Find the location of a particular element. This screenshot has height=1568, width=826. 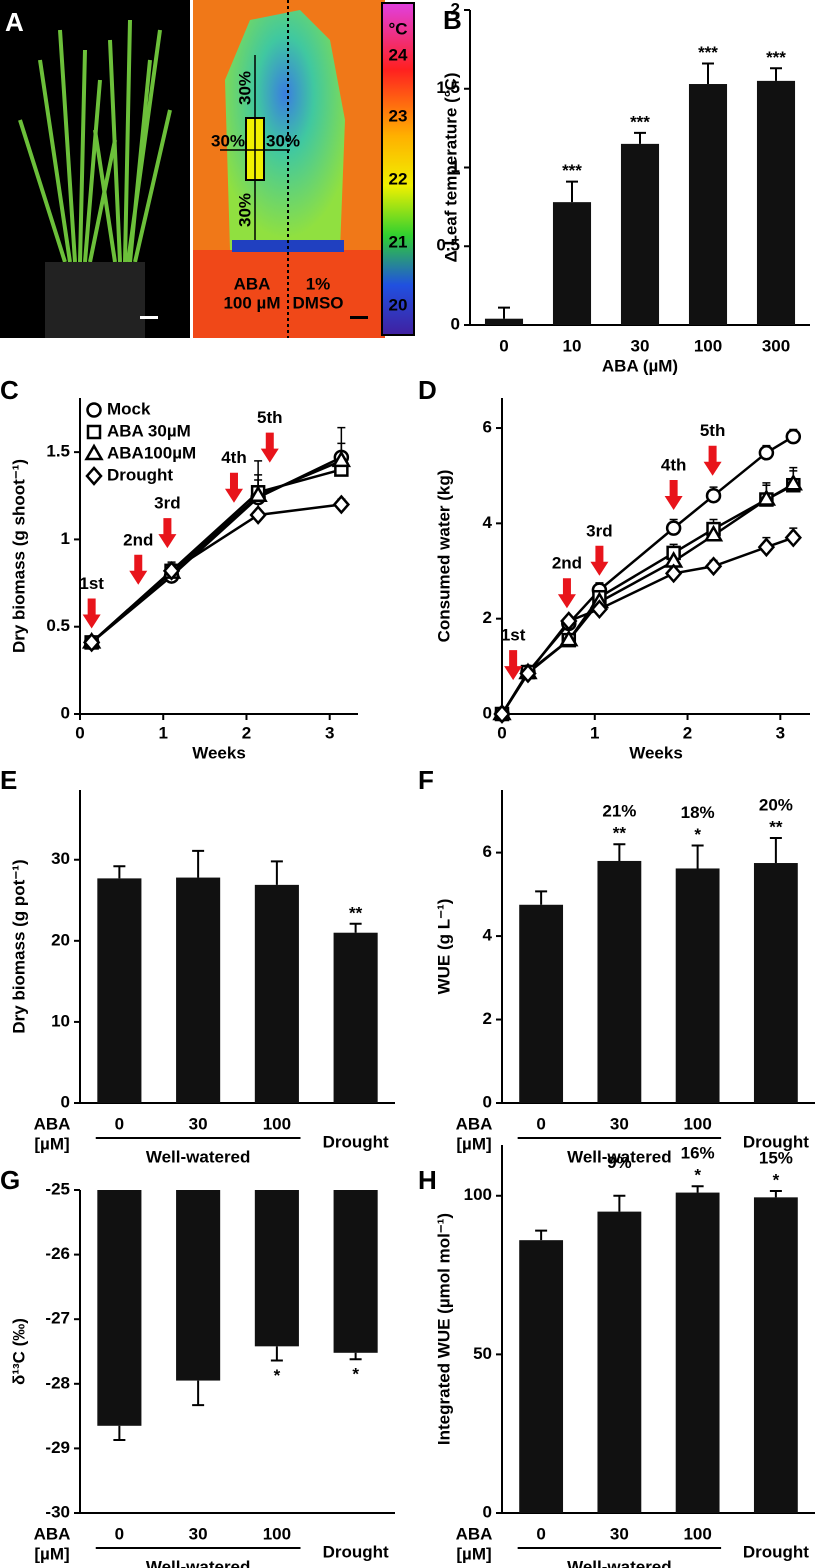

scale-bar is located at coordinates (149, 317).